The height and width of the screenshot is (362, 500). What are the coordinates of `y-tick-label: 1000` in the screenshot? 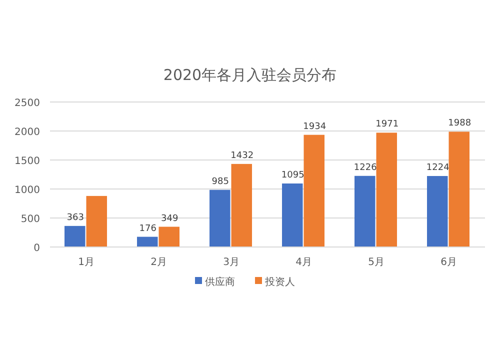 It's located at (27, 190).